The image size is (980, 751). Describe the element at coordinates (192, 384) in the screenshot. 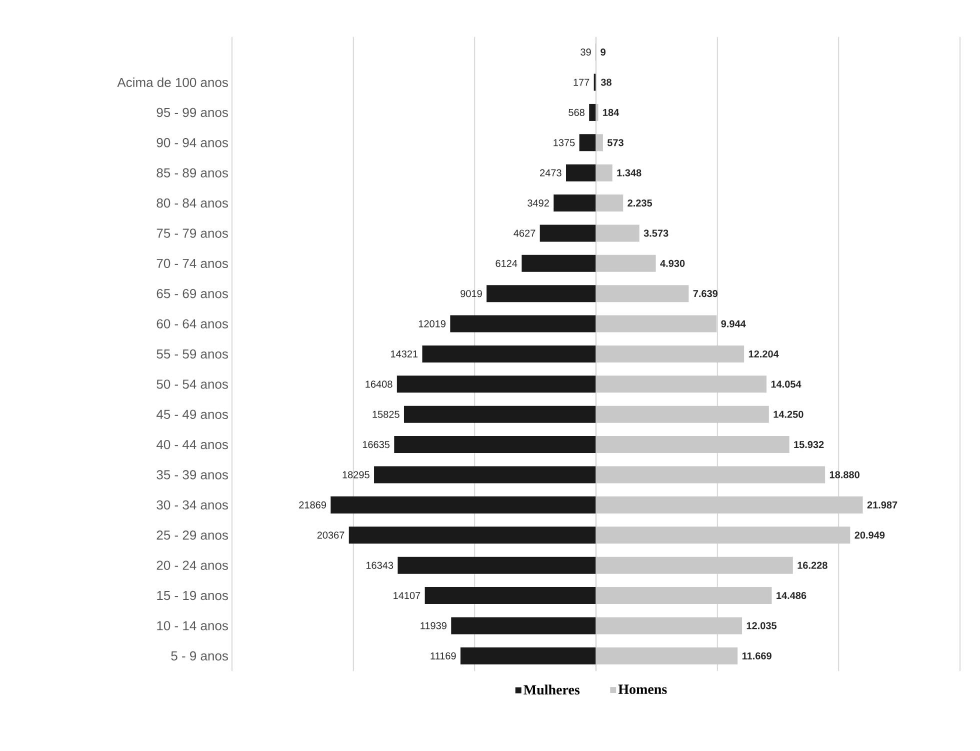

I see `y-tick-label: 50 - 54 anos` at that location.